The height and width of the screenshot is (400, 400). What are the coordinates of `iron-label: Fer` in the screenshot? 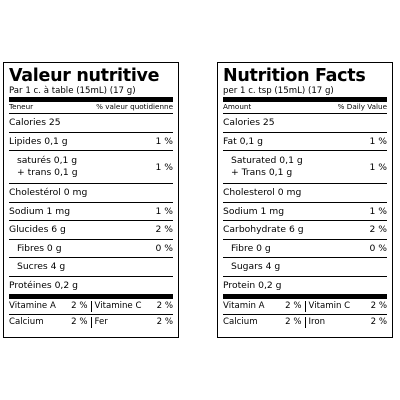 It's located at (101, 322).